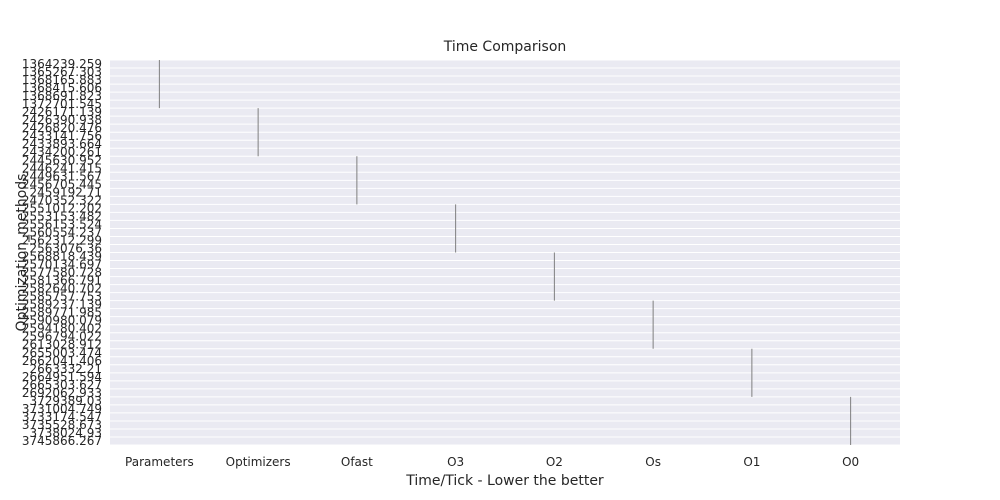 The height and width of the screenshot is (500, 1000). What do you see at coordinates (62, 144) in the screenshot?
I see `y-tick-label: 2433893.664` at bounding box center [62, 144].